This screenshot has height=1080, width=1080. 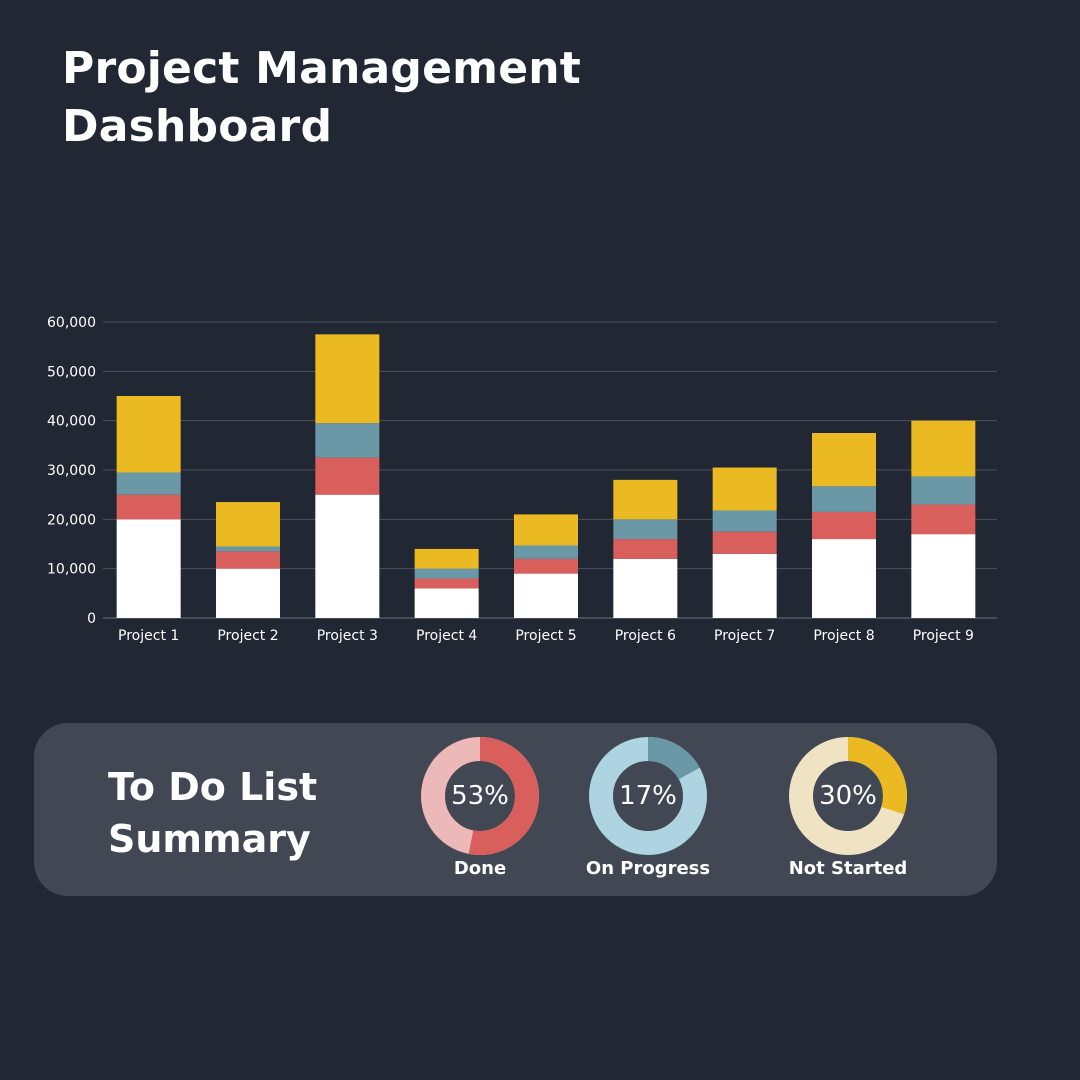 I want to click on donut-chart-not-started, so click(x=848, y=796).